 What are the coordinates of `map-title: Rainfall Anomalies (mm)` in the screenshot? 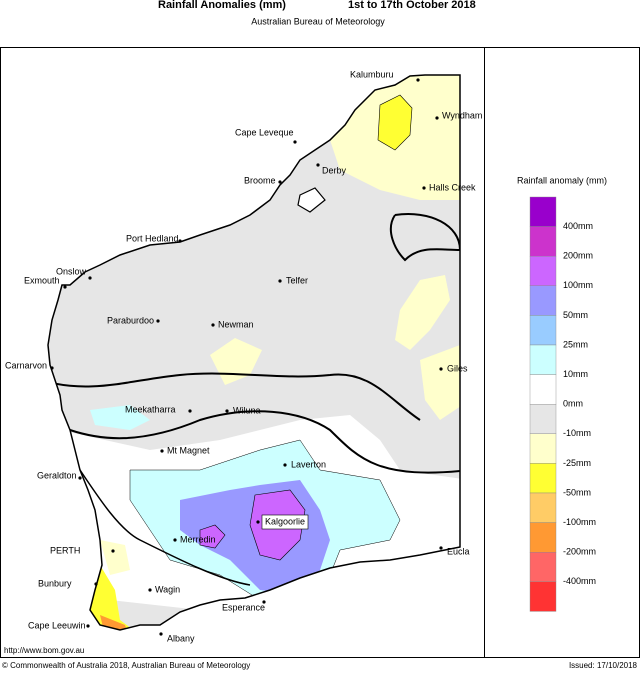 It's located at (222, 5).